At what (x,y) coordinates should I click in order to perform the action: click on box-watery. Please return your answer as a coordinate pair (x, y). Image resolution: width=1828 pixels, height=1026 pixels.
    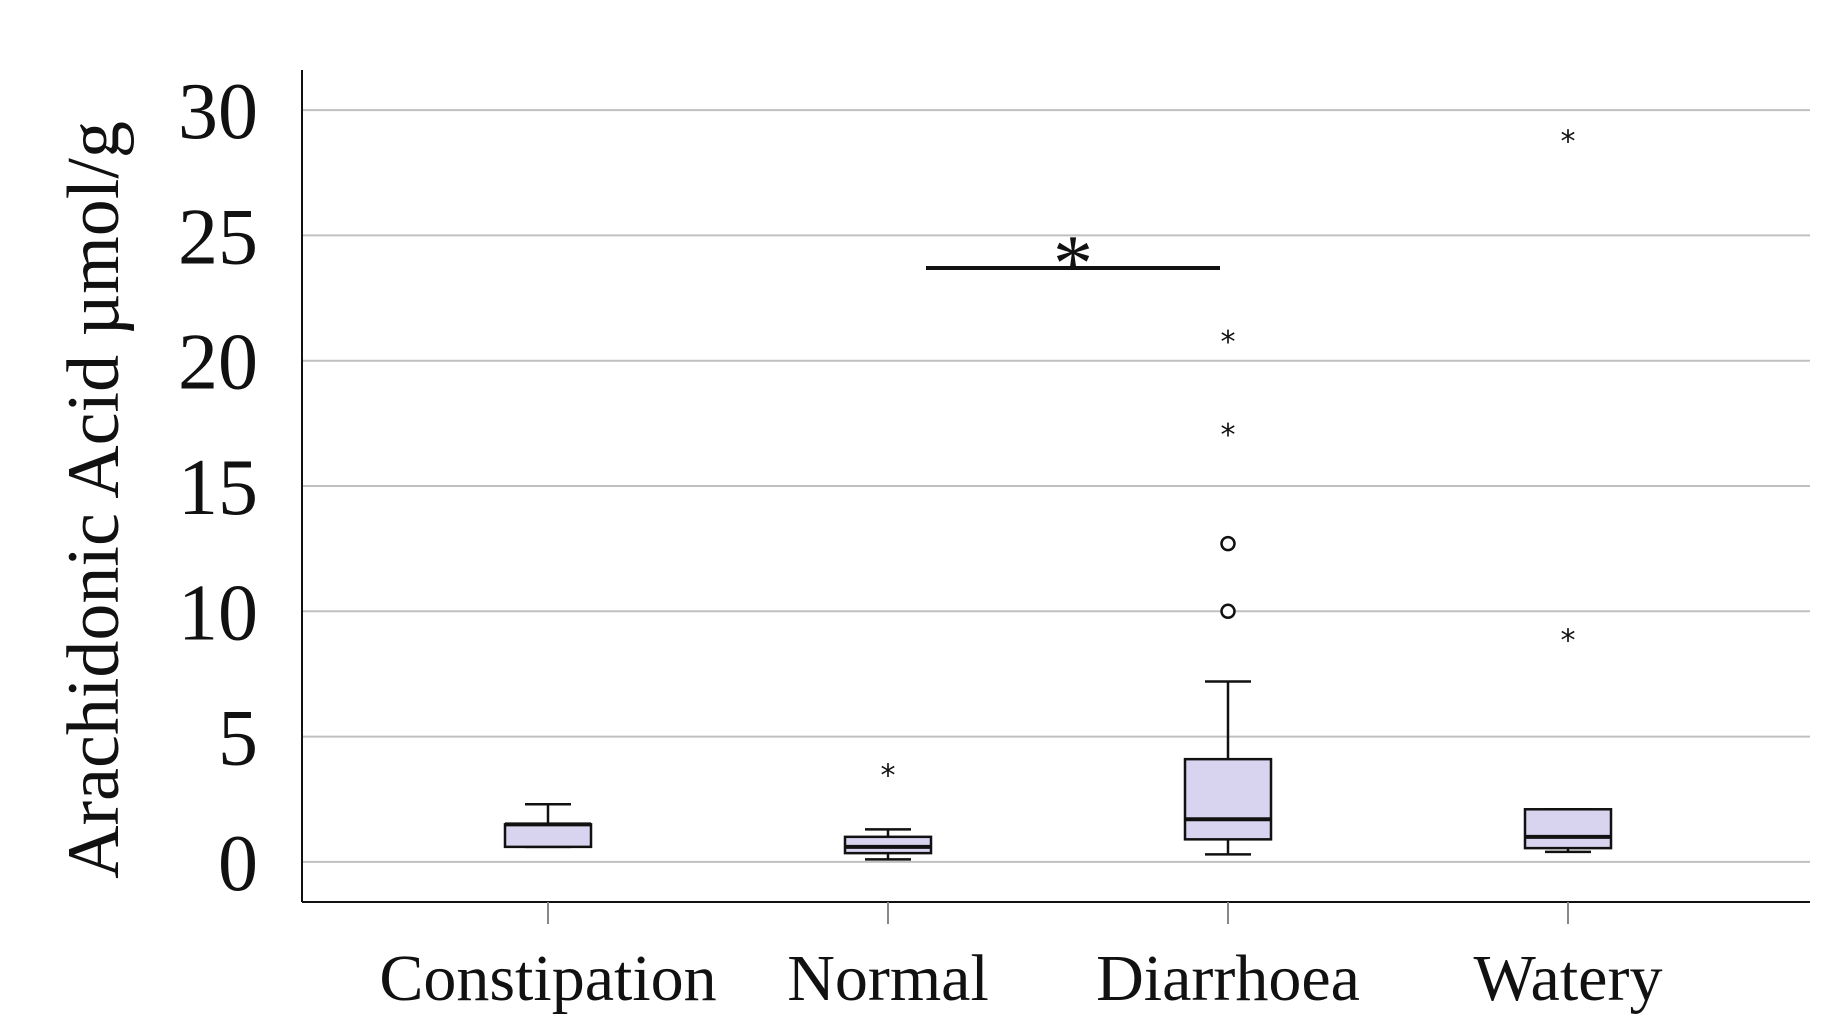
    Looking at the image, I should click on (1568, 829).